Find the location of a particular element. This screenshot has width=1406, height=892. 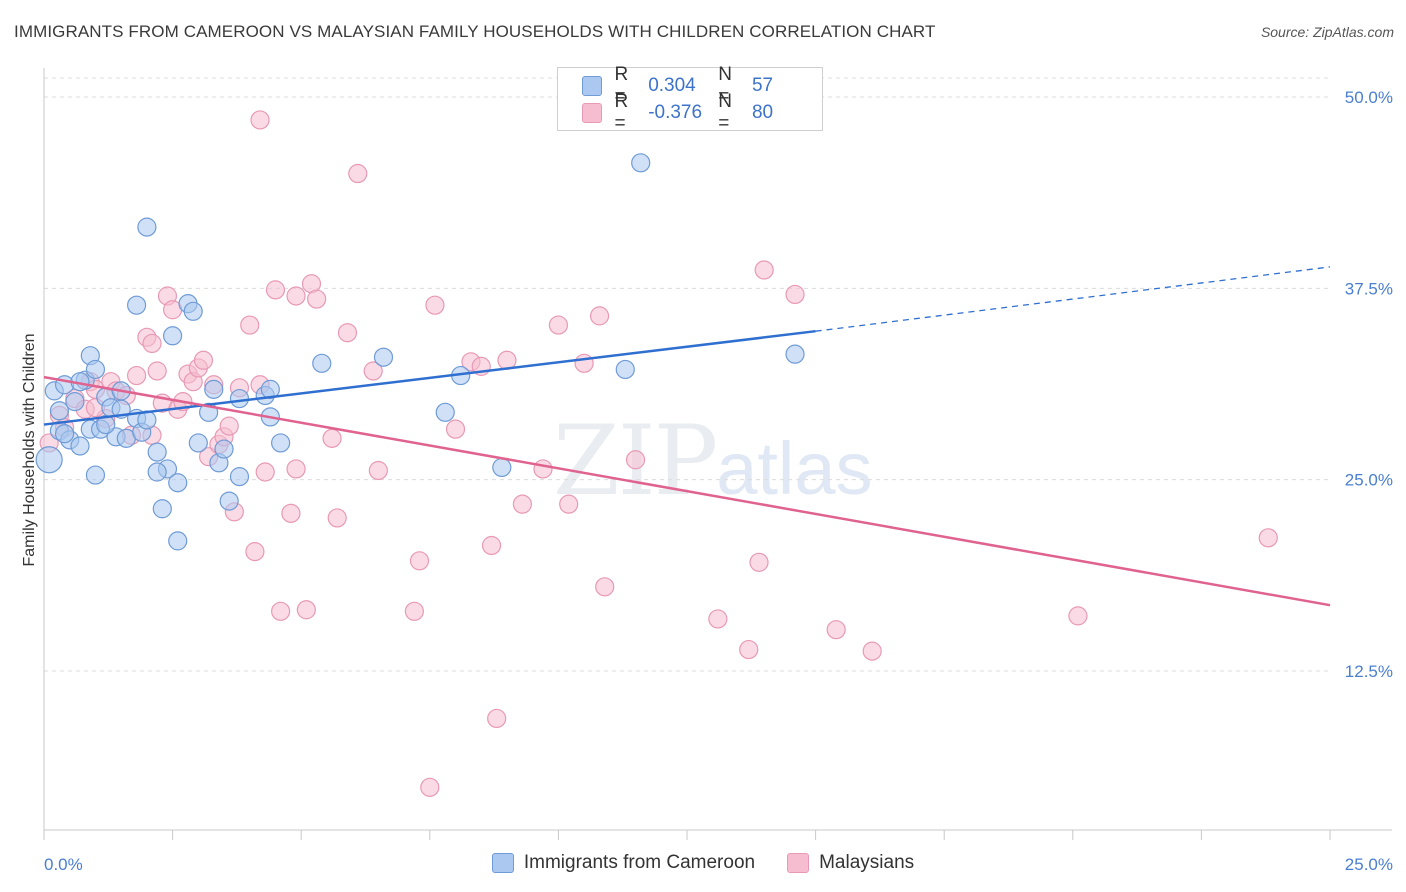

legend-label-cameroon: Immigrants from Cameroon is located at coordinates (639, 862).